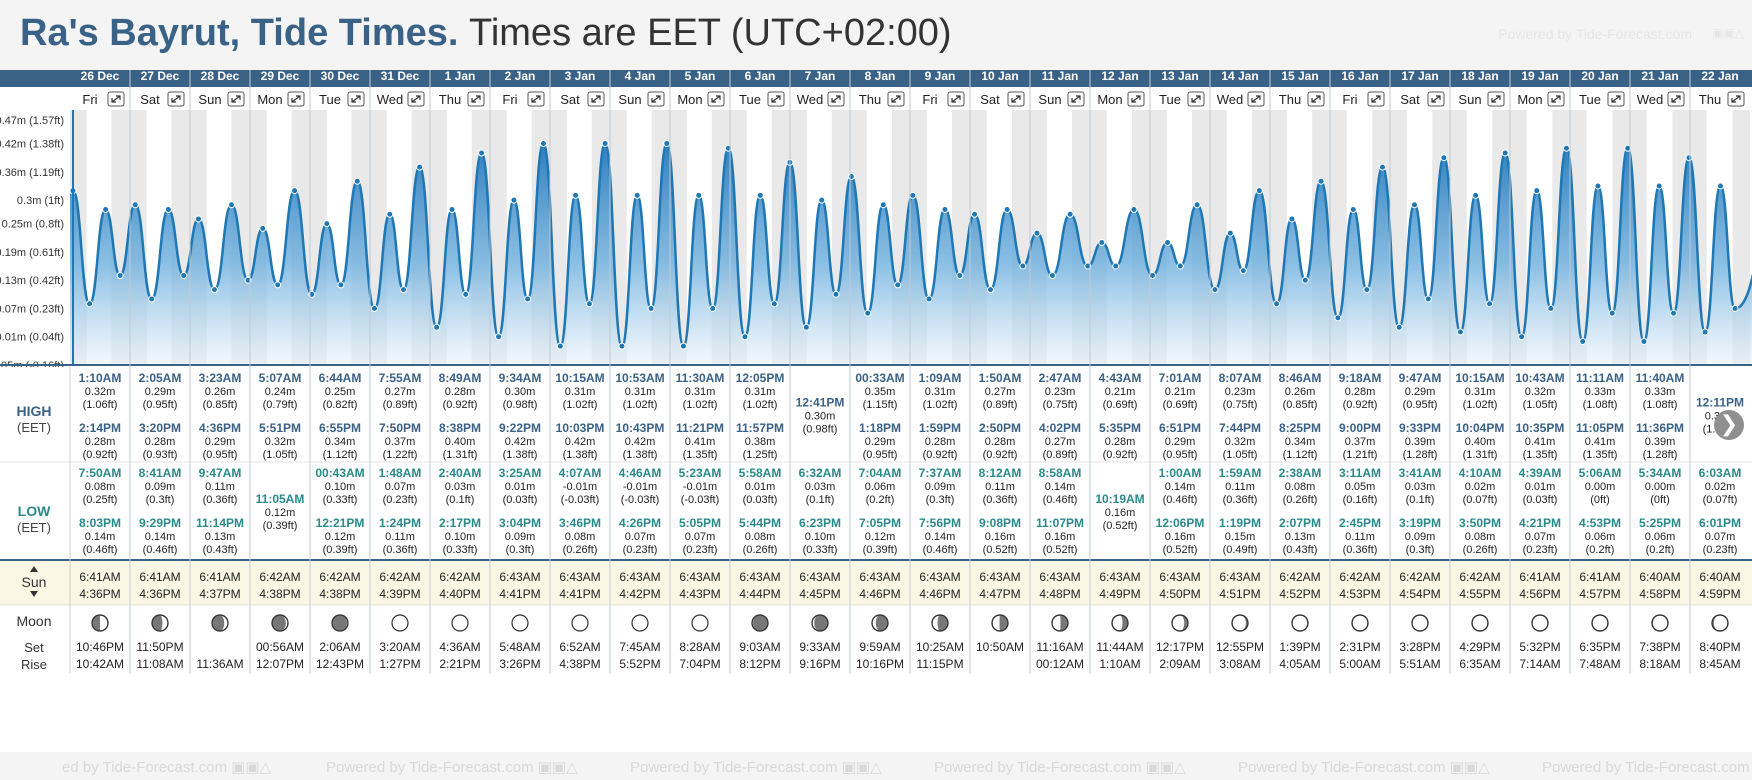 This screenshot has height=780, width=1752. I want to click on high-tide-height-ft: (0.95ft), so click(880, 455).